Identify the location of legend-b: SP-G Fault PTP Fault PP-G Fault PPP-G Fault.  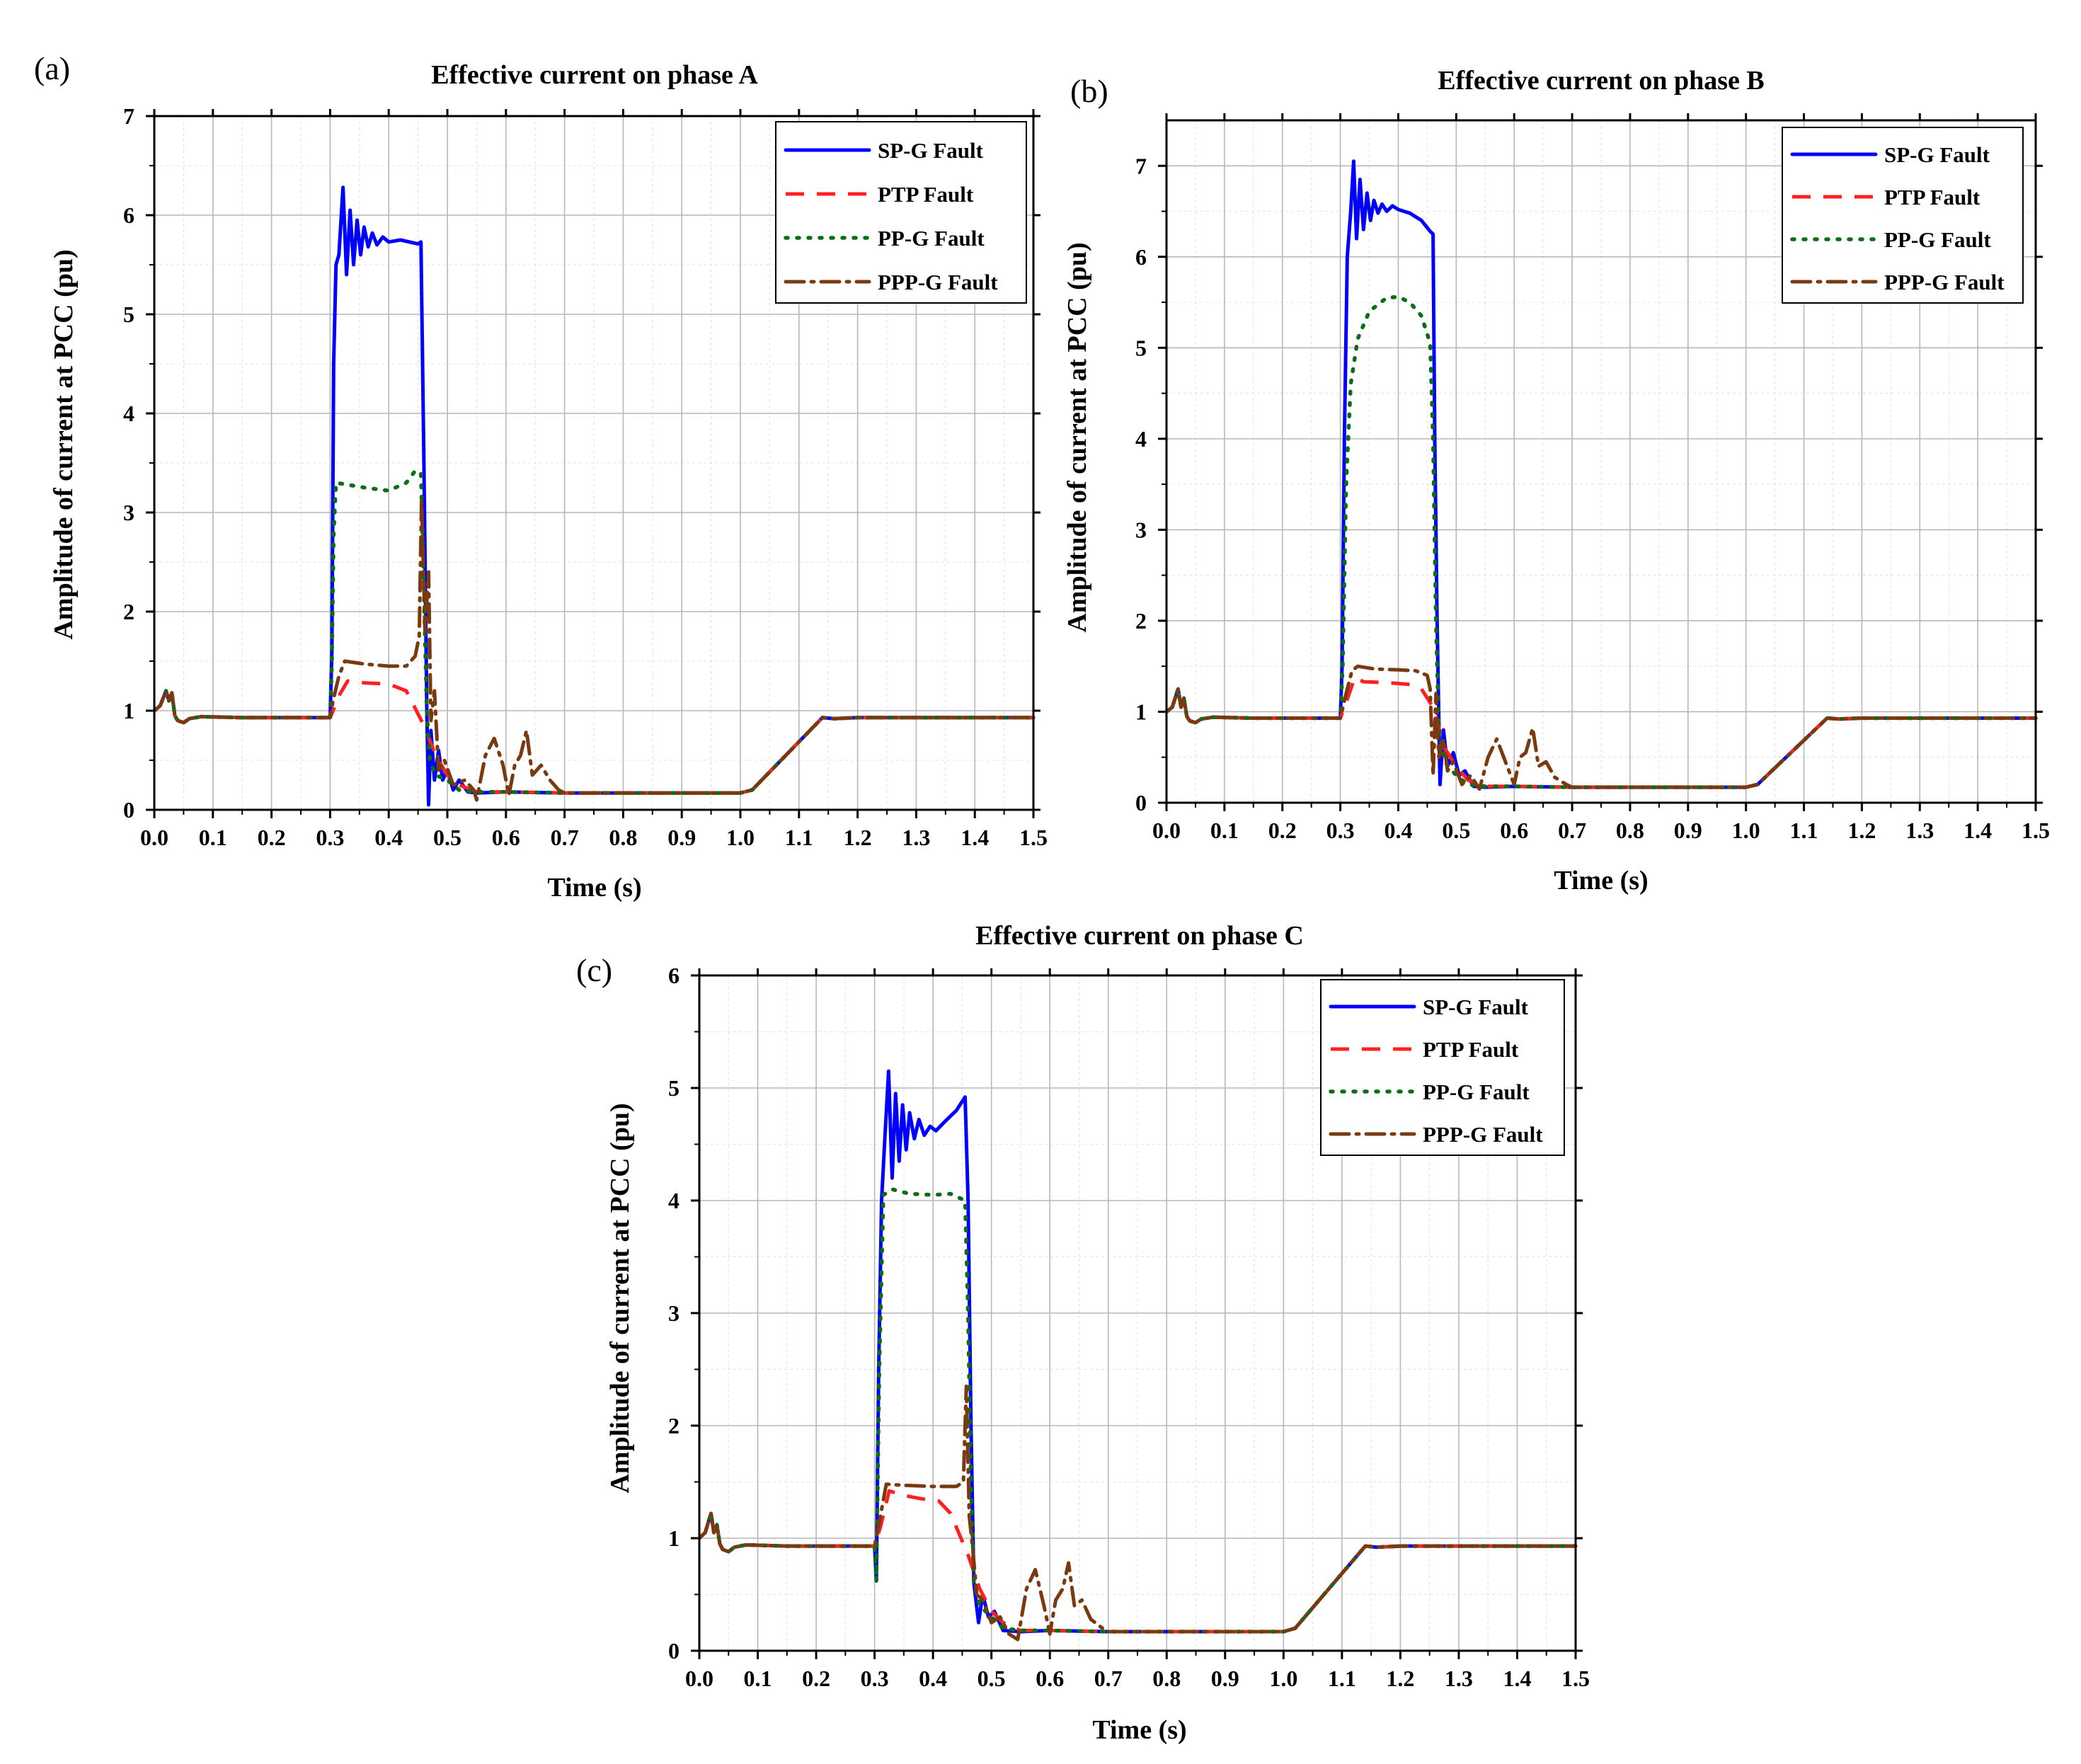
(1903, 215).